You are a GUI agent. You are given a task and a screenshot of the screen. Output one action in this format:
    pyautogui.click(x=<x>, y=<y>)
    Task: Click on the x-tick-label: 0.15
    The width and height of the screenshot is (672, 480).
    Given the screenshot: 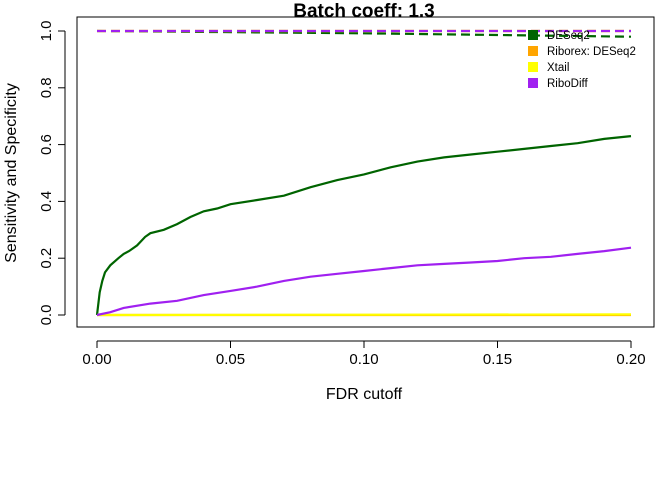 What is the action you would take?
    pyautogui.click(x=497, y=359)
    